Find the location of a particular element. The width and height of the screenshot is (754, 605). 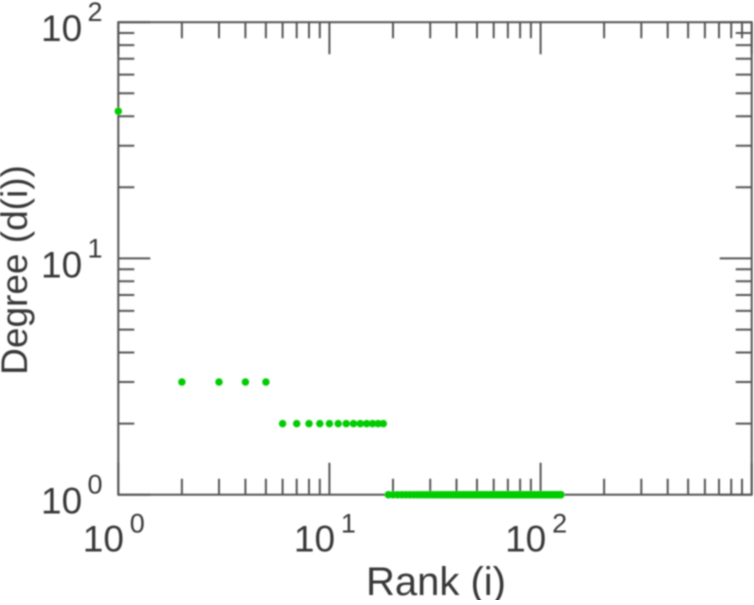

svg-text: Rank (i) is located at coordinates (436, 580).